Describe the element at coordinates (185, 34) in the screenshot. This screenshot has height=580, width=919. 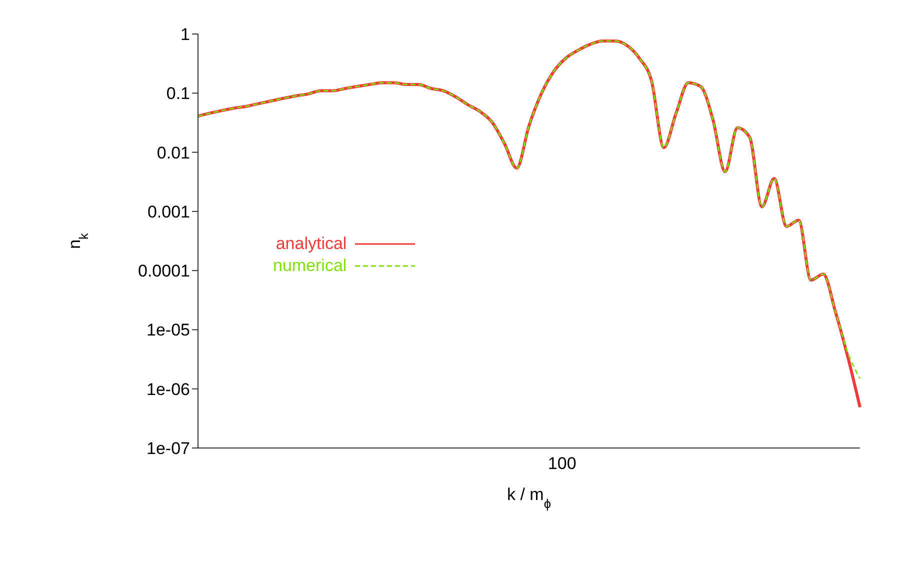
I see `y-tick-label: 1` at that location.